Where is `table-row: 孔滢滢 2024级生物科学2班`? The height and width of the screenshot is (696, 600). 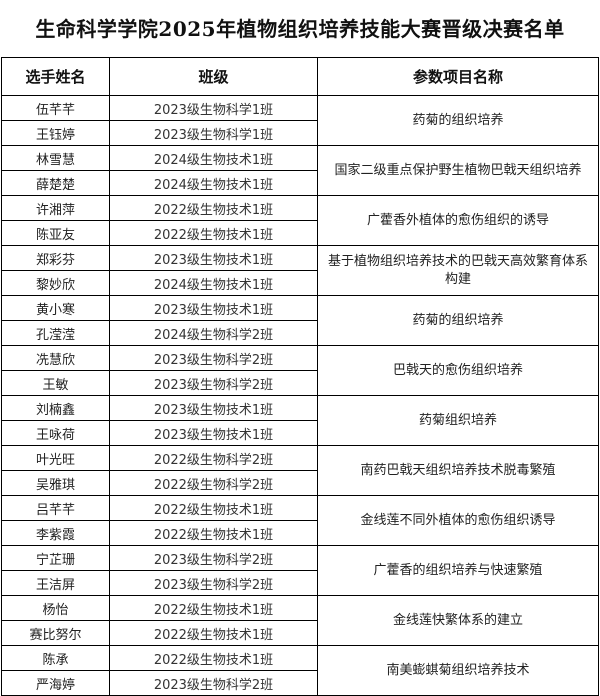
table-row: 孔滢滢 2024级生物科学2班 is located at coordinates (300, 333).